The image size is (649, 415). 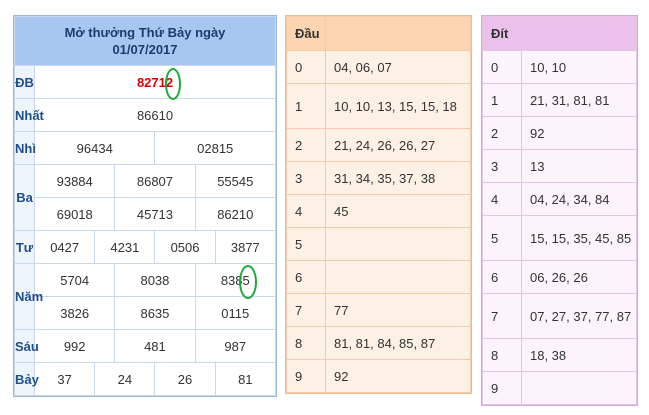 I want to click on dau-values: 31, 34, 35, 37, 38, so click(x=398, y=178).